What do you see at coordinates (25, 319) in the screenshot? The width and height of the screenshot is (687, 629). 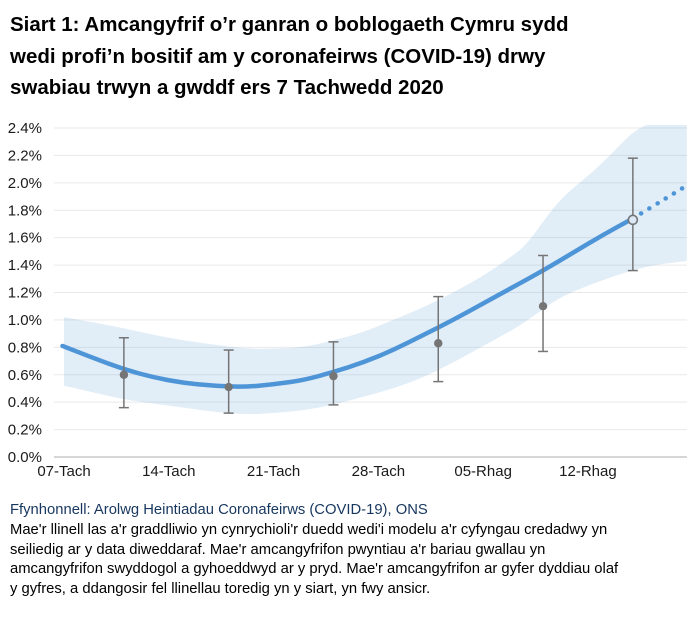 I see `svg-text: 1.0%` at bounding box center [25, 319].